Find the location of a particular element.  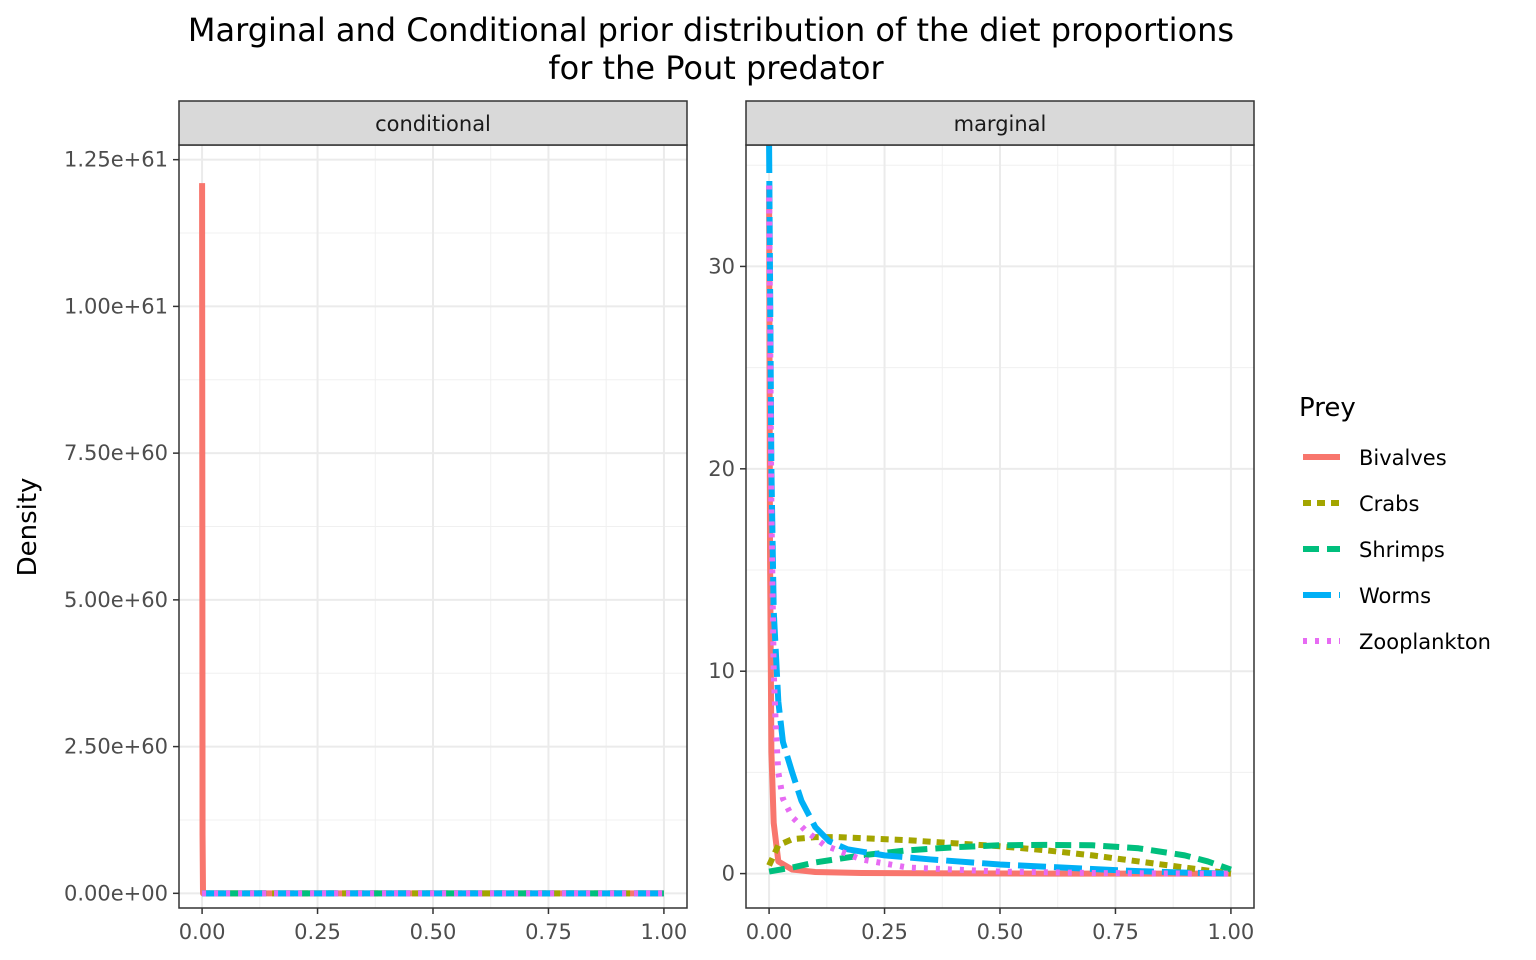

legend-entry-bivalves: Bivalves is located at coordinates (1375, 458).